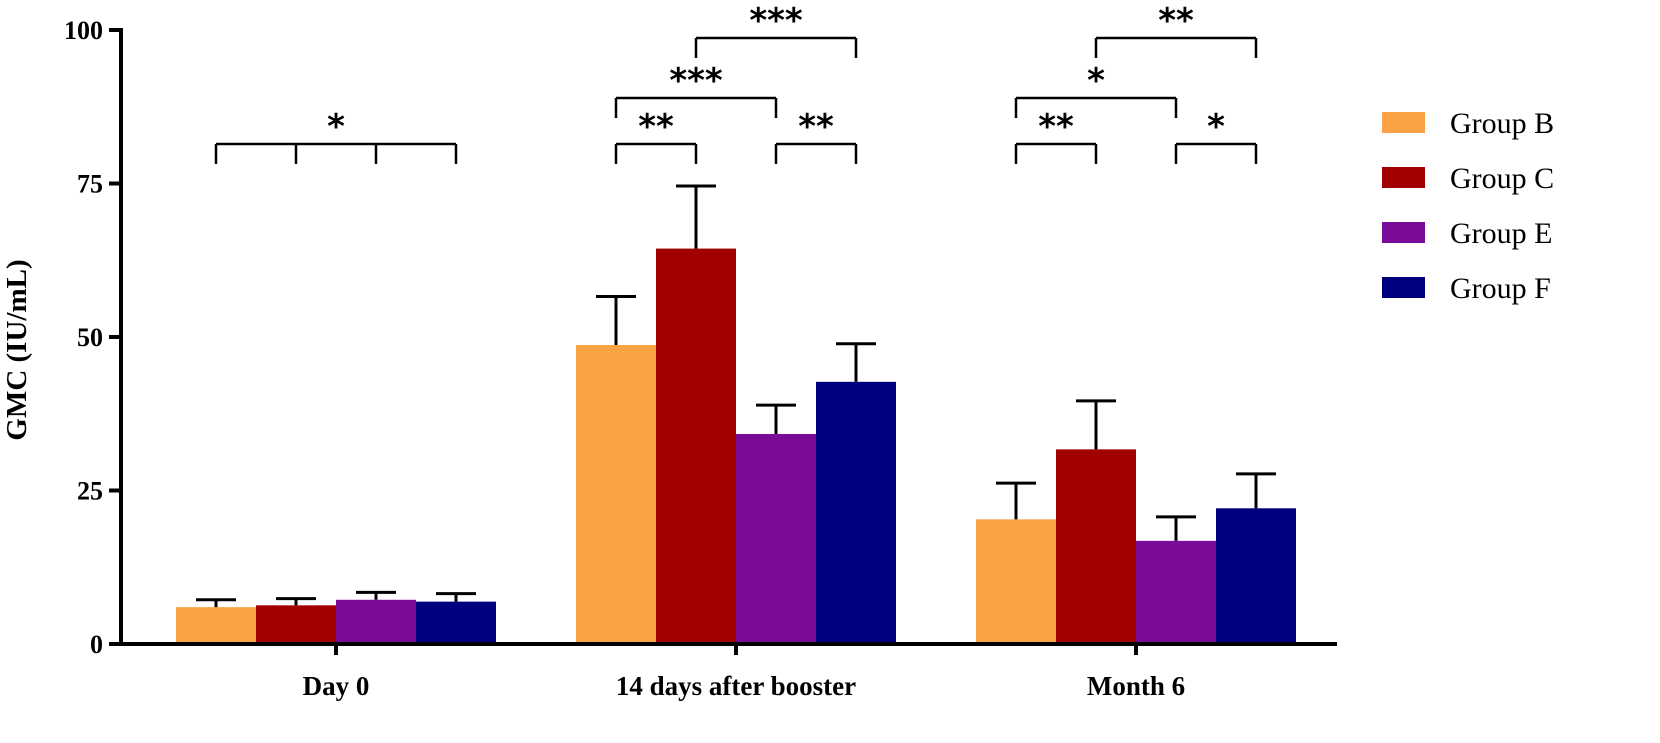 The height and width of the screenshot is (743, 1660). What do you see at coordinates (1502, 123) in the screenshot?
I see `legend-label: Group B` at bounding box center [1502, 123].